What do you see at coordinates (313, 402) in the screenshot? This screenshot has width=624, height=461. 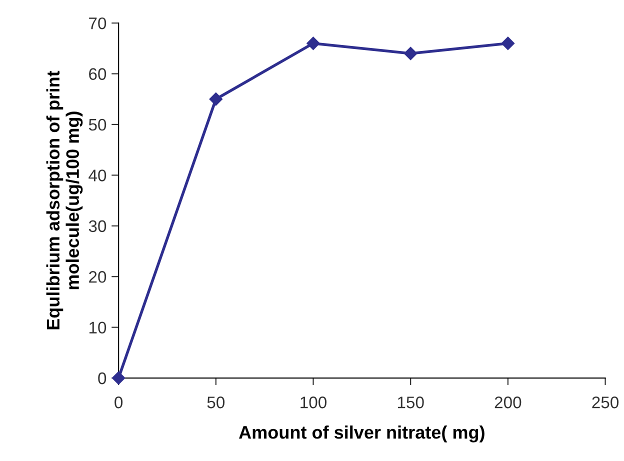 I see `x-tick-label: 100` at bounding box center [313, 402].